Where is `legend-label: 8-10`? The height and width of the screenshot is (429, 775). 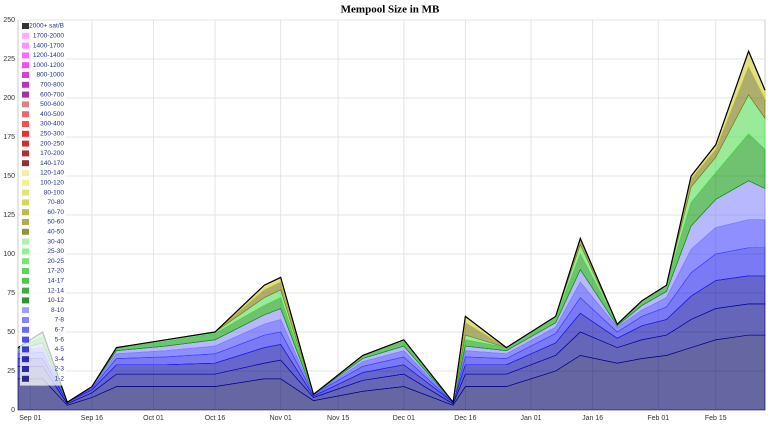 legend-label: 8-10 is located at coordinates (57, 310).